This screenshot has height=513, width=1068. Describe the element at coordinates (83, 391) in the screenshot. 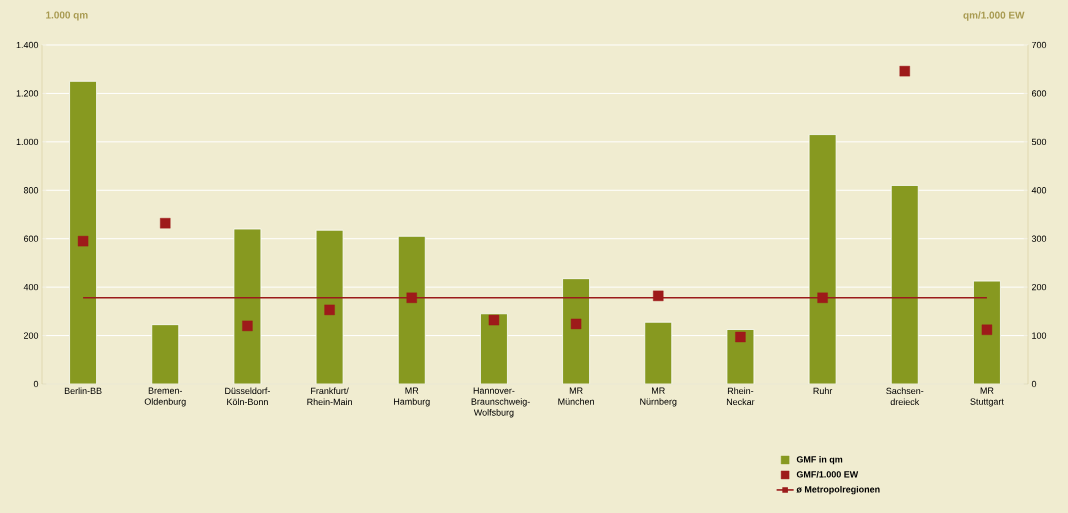

I see `x-tick-label: Berlin-BB` at that location.